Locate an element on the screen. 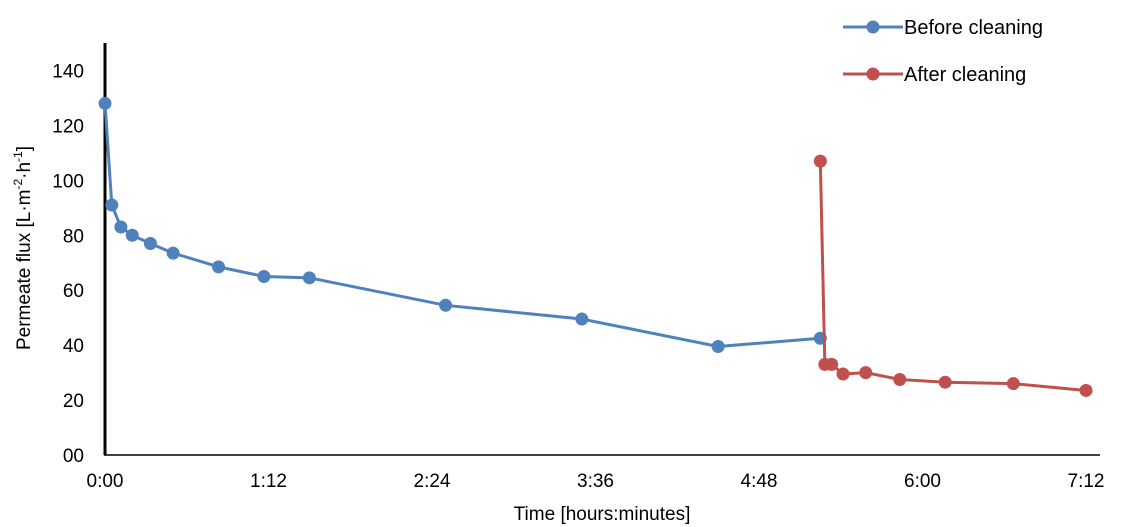  y-tick-label: 120 is located at coordinates (68, 126).